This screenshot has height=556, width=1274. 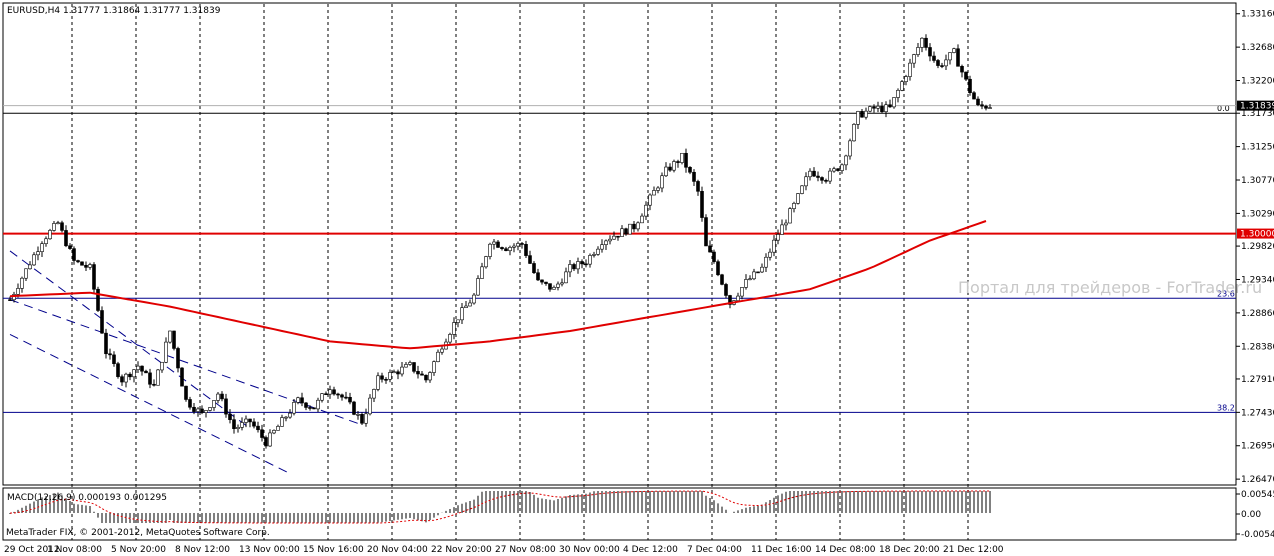 I want to click on price-tick-label: 1.26470, so click(x=1257, y=480).